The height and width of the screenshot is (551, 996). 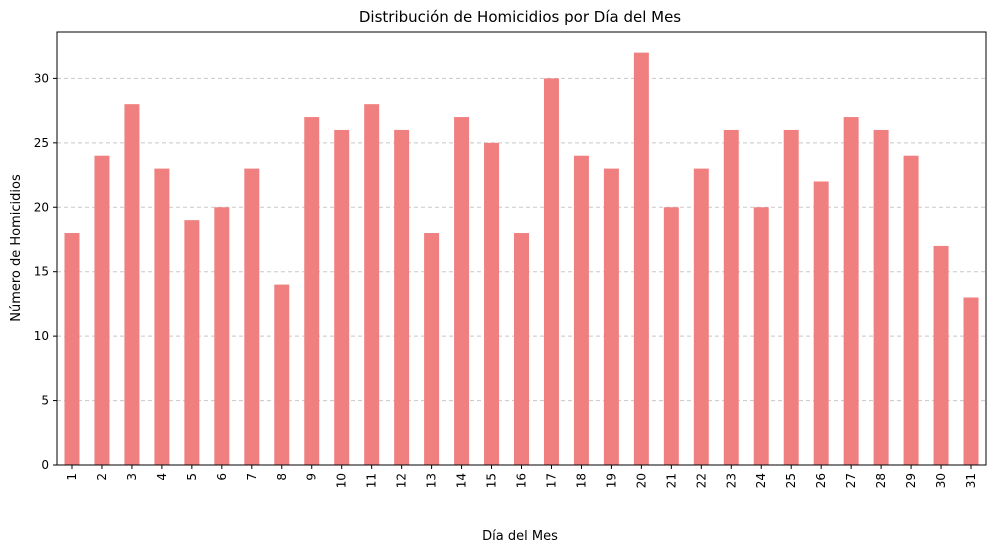 What do you see at coordinates (102, 477) in the screenshot?
I see `x-tick-label: 2` at bounding box center [102, 477].